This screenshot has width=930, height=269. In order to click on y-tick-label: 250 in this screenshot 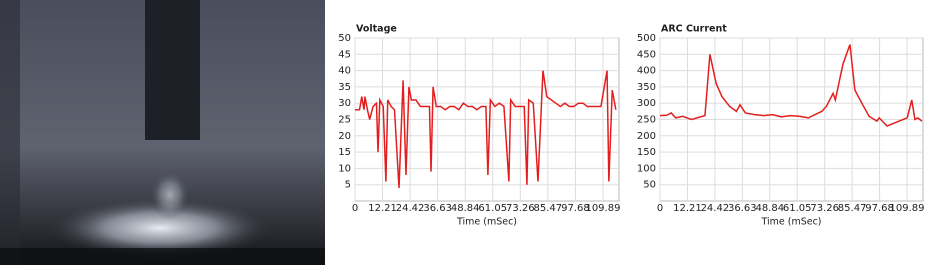, I will do `click(646, 120)`.